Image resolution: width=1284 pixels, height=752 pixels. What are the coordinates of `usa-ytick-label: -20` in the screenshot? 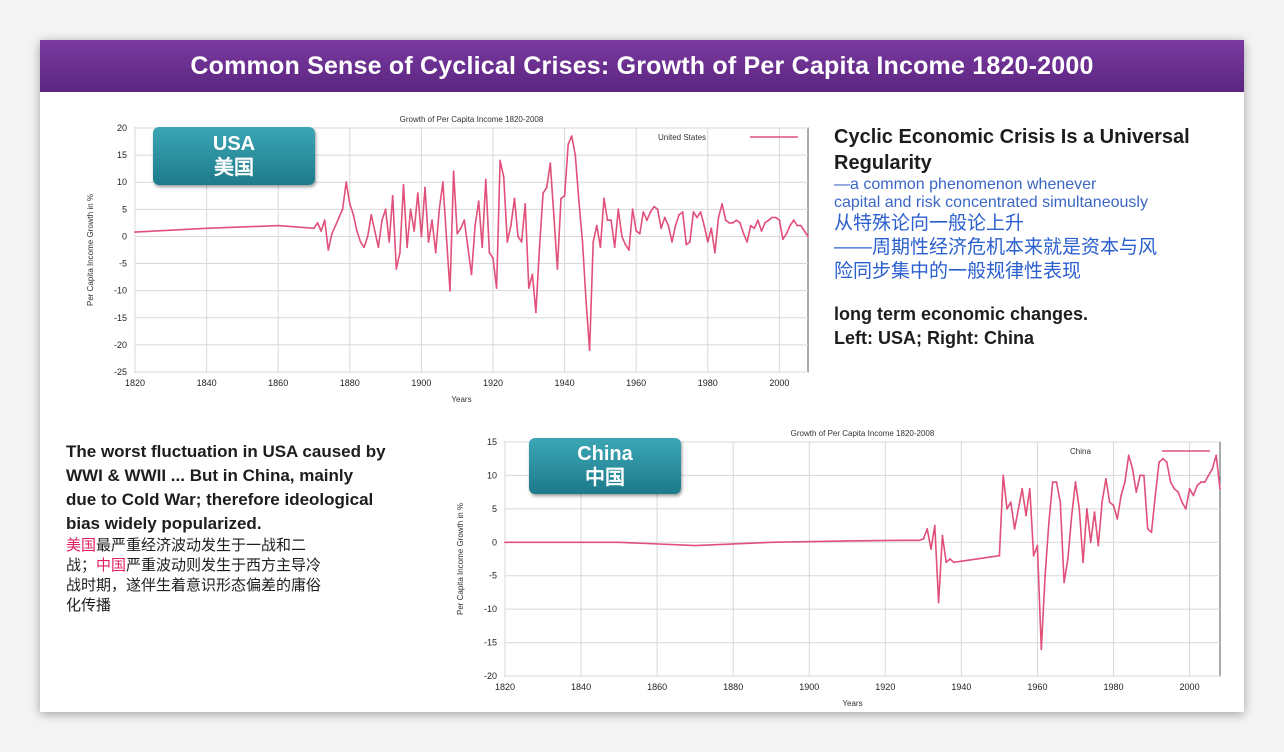 It's located at (120, 345).